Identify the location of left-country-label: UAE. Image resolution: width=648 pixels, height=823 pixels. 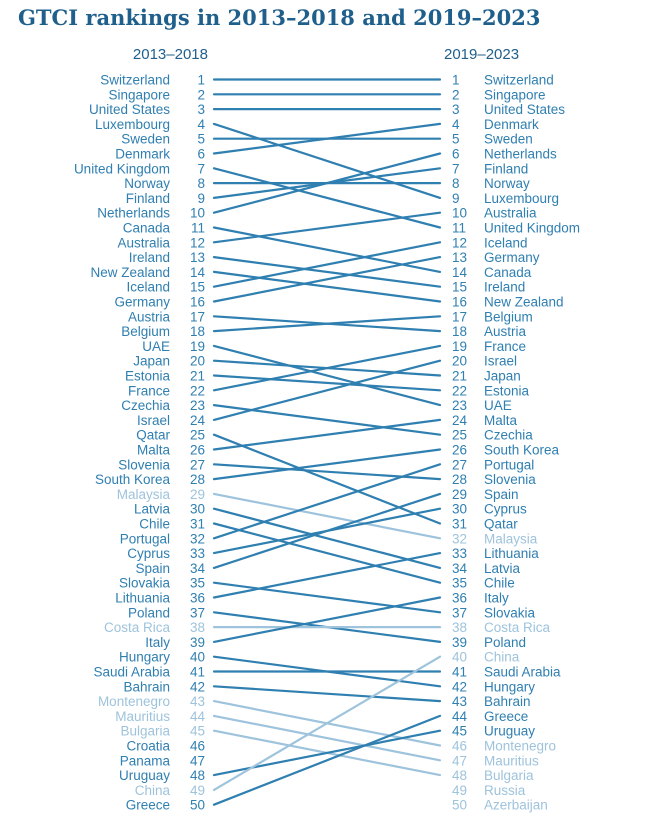
(156, 346).